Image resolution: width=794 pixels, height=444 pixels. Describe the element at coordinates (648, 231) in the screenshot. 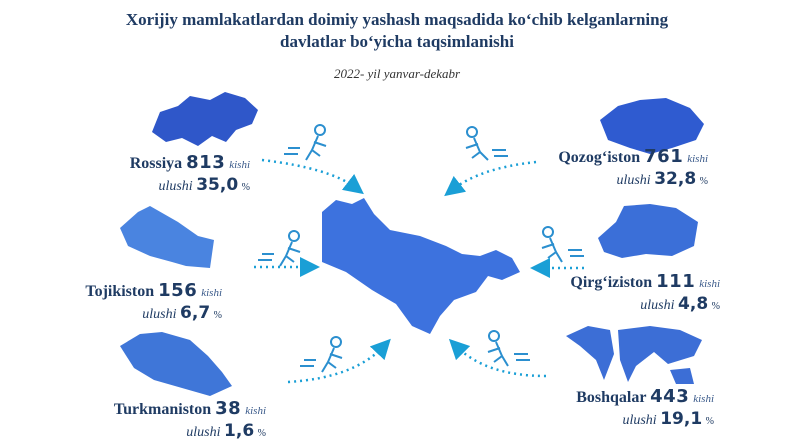

I see `map-kyrgyzstan` at that location.